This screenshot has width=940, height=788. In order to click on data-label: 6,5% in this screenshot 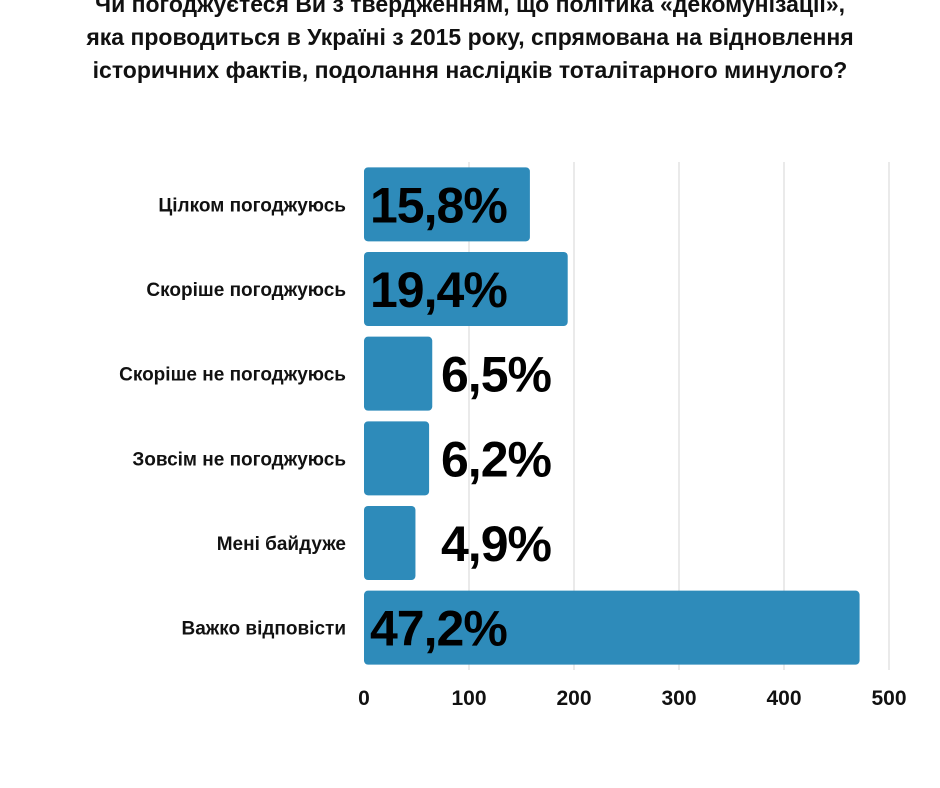, I will do `click(496, 375)`.